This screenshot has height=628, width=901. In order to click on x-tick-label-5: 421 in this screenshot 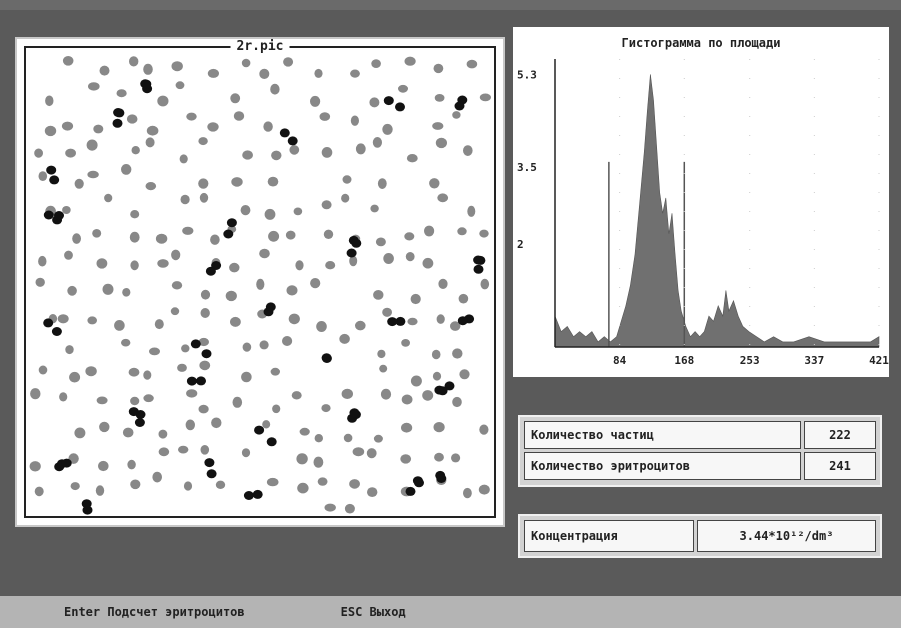, I will do `click(879, 360)`.